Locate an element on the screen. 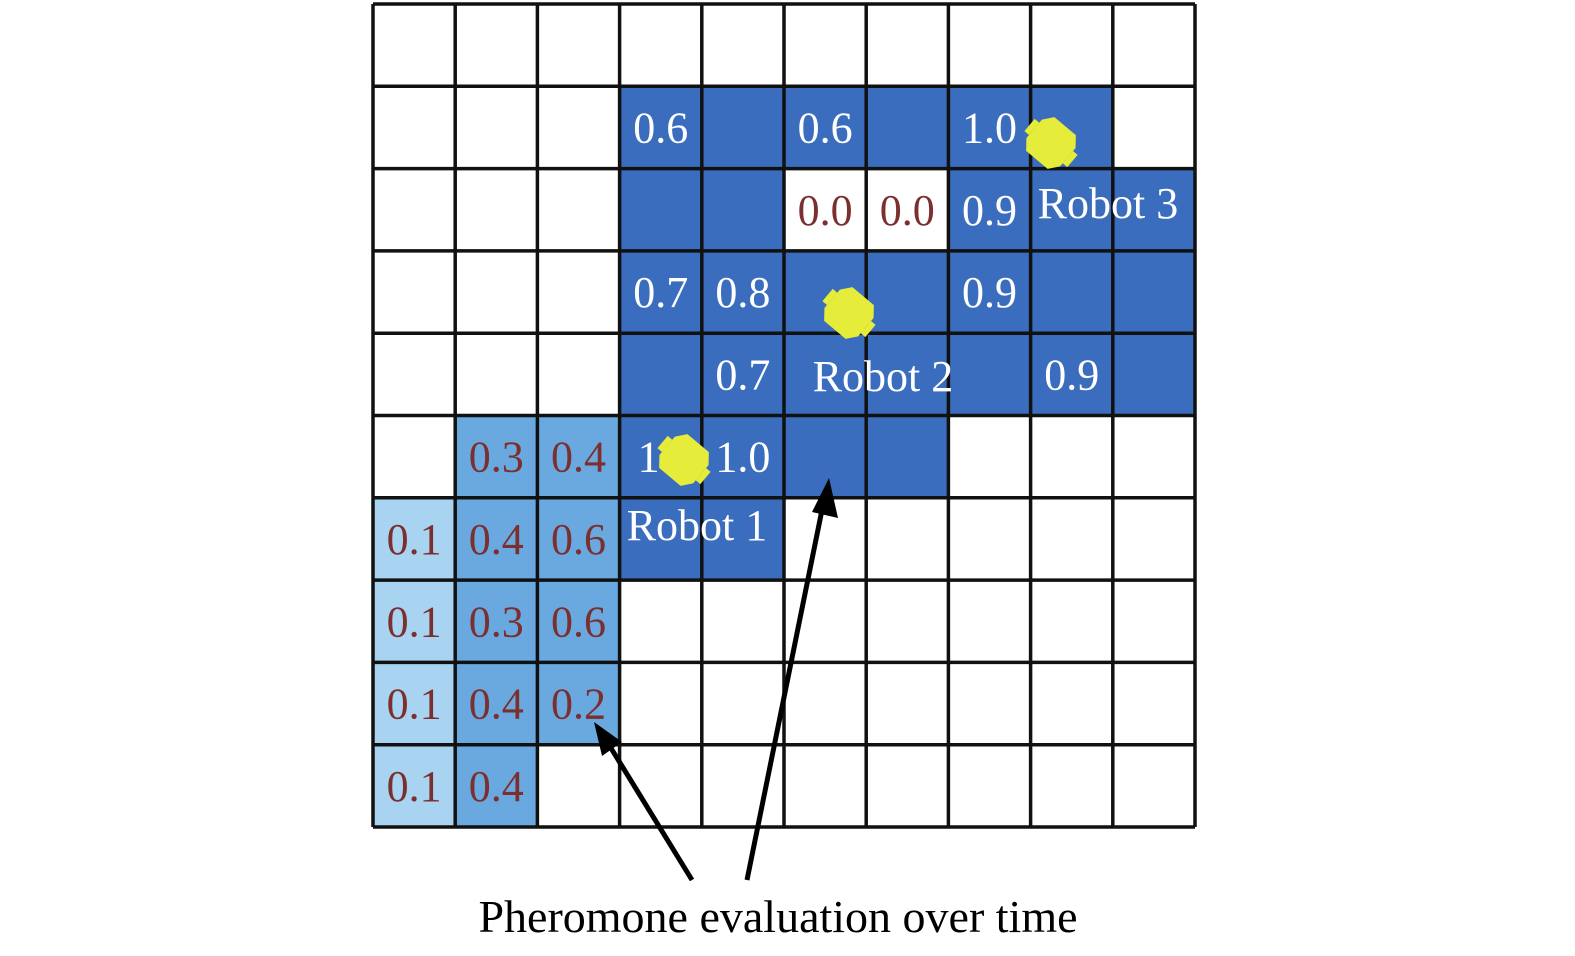 The width and height of the screenshot is (1575, 956). grid-cell-r4-c5 is located at coordinates (825, 374).